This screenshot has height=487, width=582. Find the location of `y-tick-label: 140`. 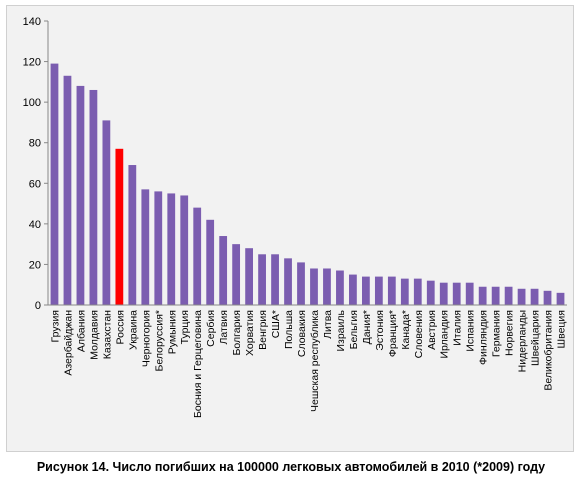

y-tick-label: 140 is located at coordinates (32, 22).